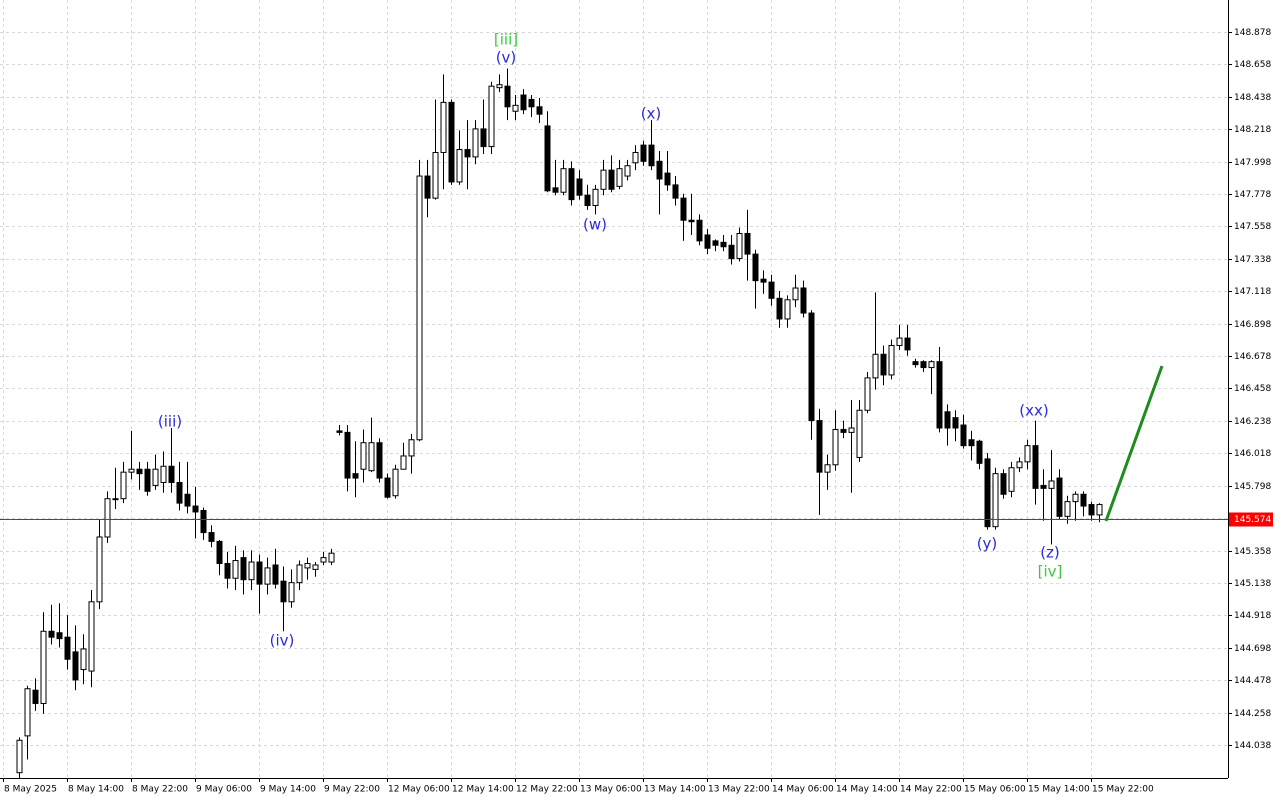 The height and width of the screenshot is (800, 1280). Describe the element at coordinates (651, 114) in the screenshot. I see `wave-label: (x)` at that location.